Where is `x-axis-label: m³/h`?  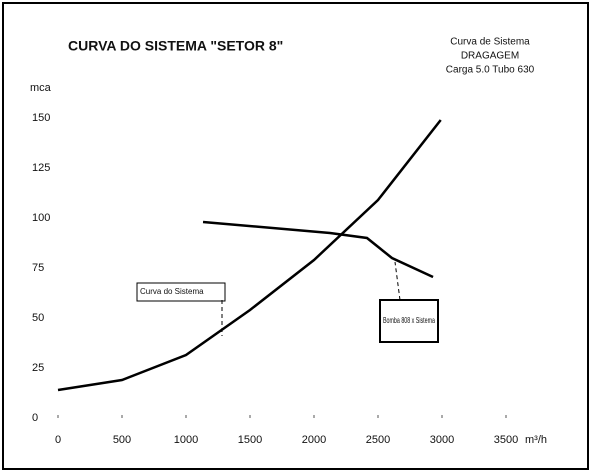 x-axis-label: m³/h is located at coordinates (536, 440).